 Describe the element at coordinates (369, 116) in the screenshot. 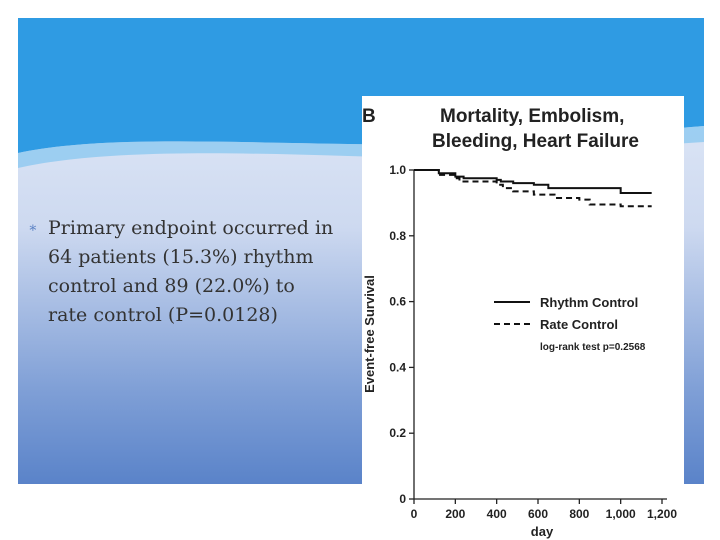

I see `panel-letter: B` at that location.